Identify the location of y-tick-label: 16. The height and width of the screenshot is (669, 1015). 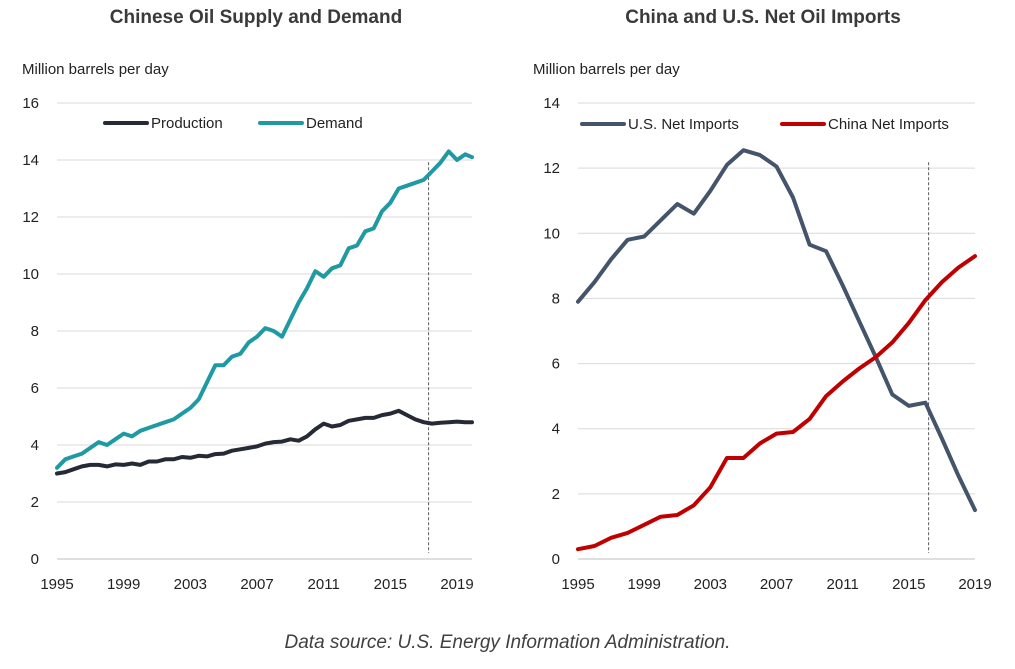
(30, 103).